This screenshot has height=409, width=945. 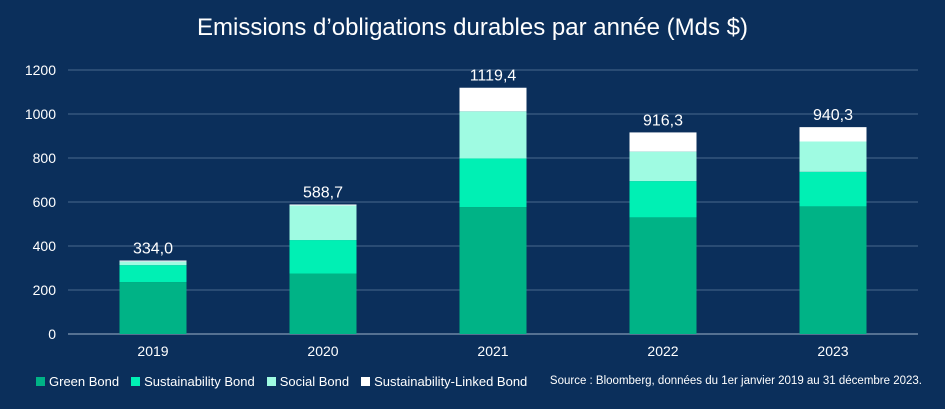 What do you see at coordinates (323, 192) in the screenshot?
I see `total-label: 588,7` at bounding box center [323, 192].